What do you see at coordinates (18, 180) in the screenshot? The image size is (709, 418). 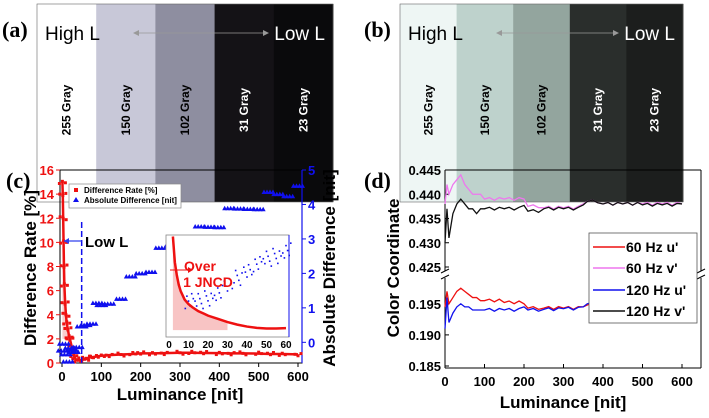 I see `panel-c-label: (c)` at bounding box center [18, 180].